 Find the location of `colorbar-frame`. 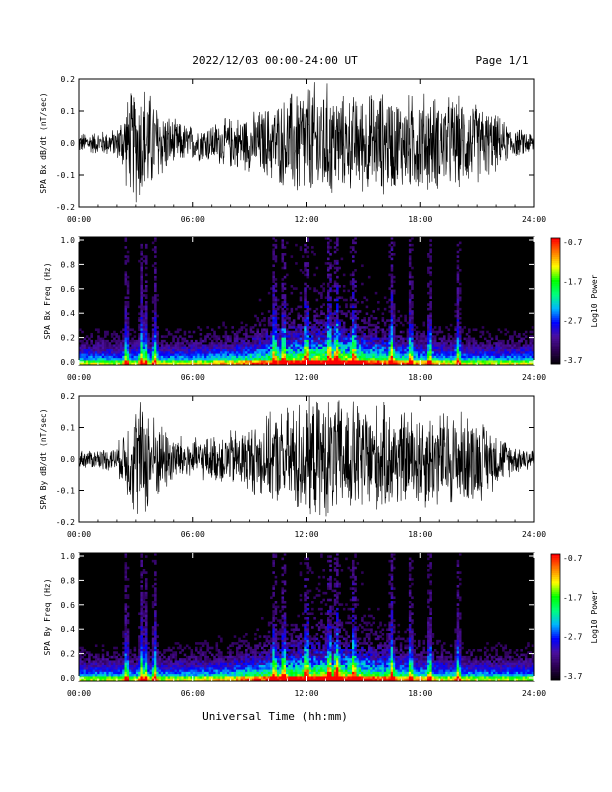

colorbar-frame is located at coordinates (555, 301).